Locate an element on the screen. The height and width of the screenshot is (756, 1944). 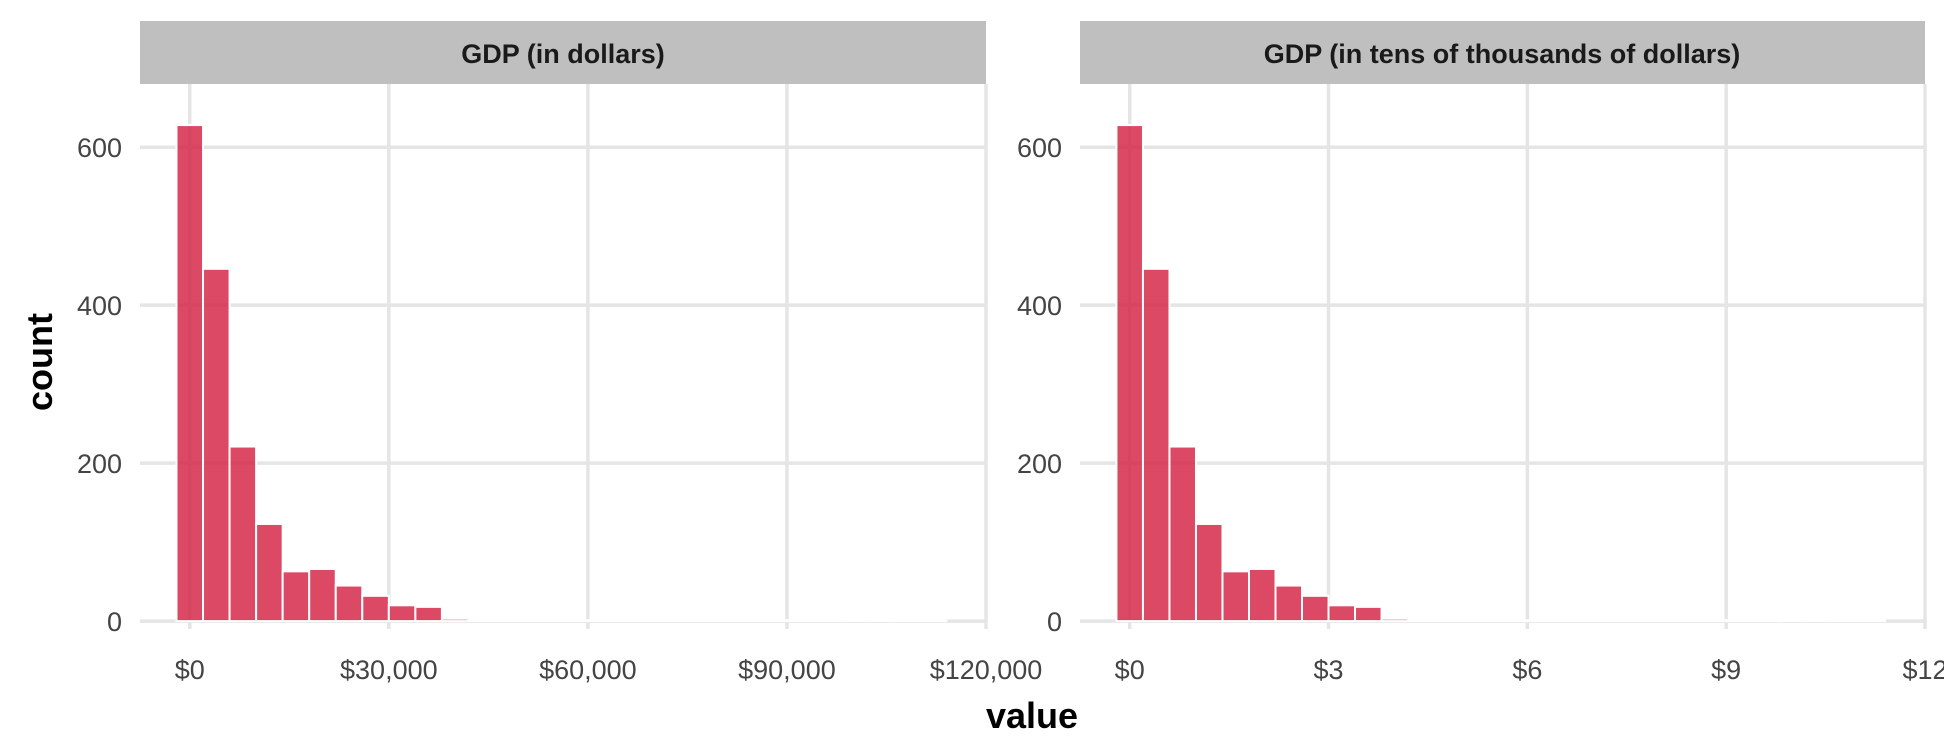
facet-strip-title: GDP (in dollars) is located at coordinates (563, 54).